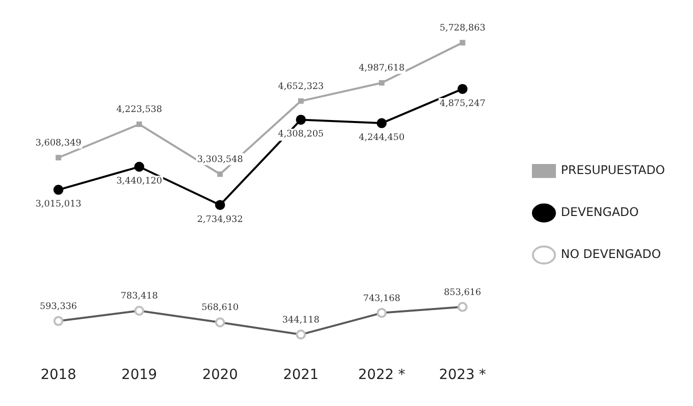 This screenshot has height=406, width=693. I want to click on data-label: 568,610, so click(220, 308).